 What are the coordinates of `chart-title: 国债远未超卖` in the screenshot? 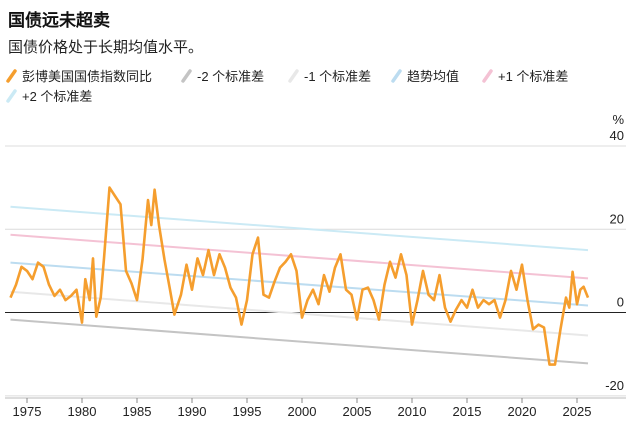 It's located at (59, 20).